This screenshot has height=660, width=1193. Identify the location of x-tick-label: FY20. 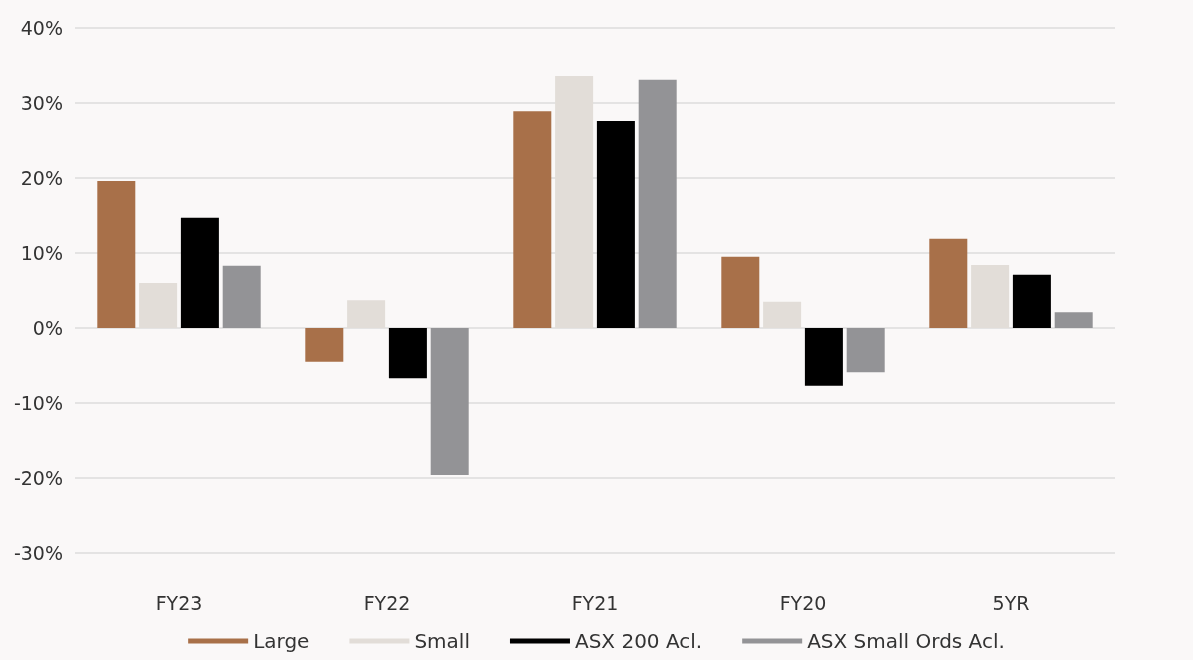
(803, 602).